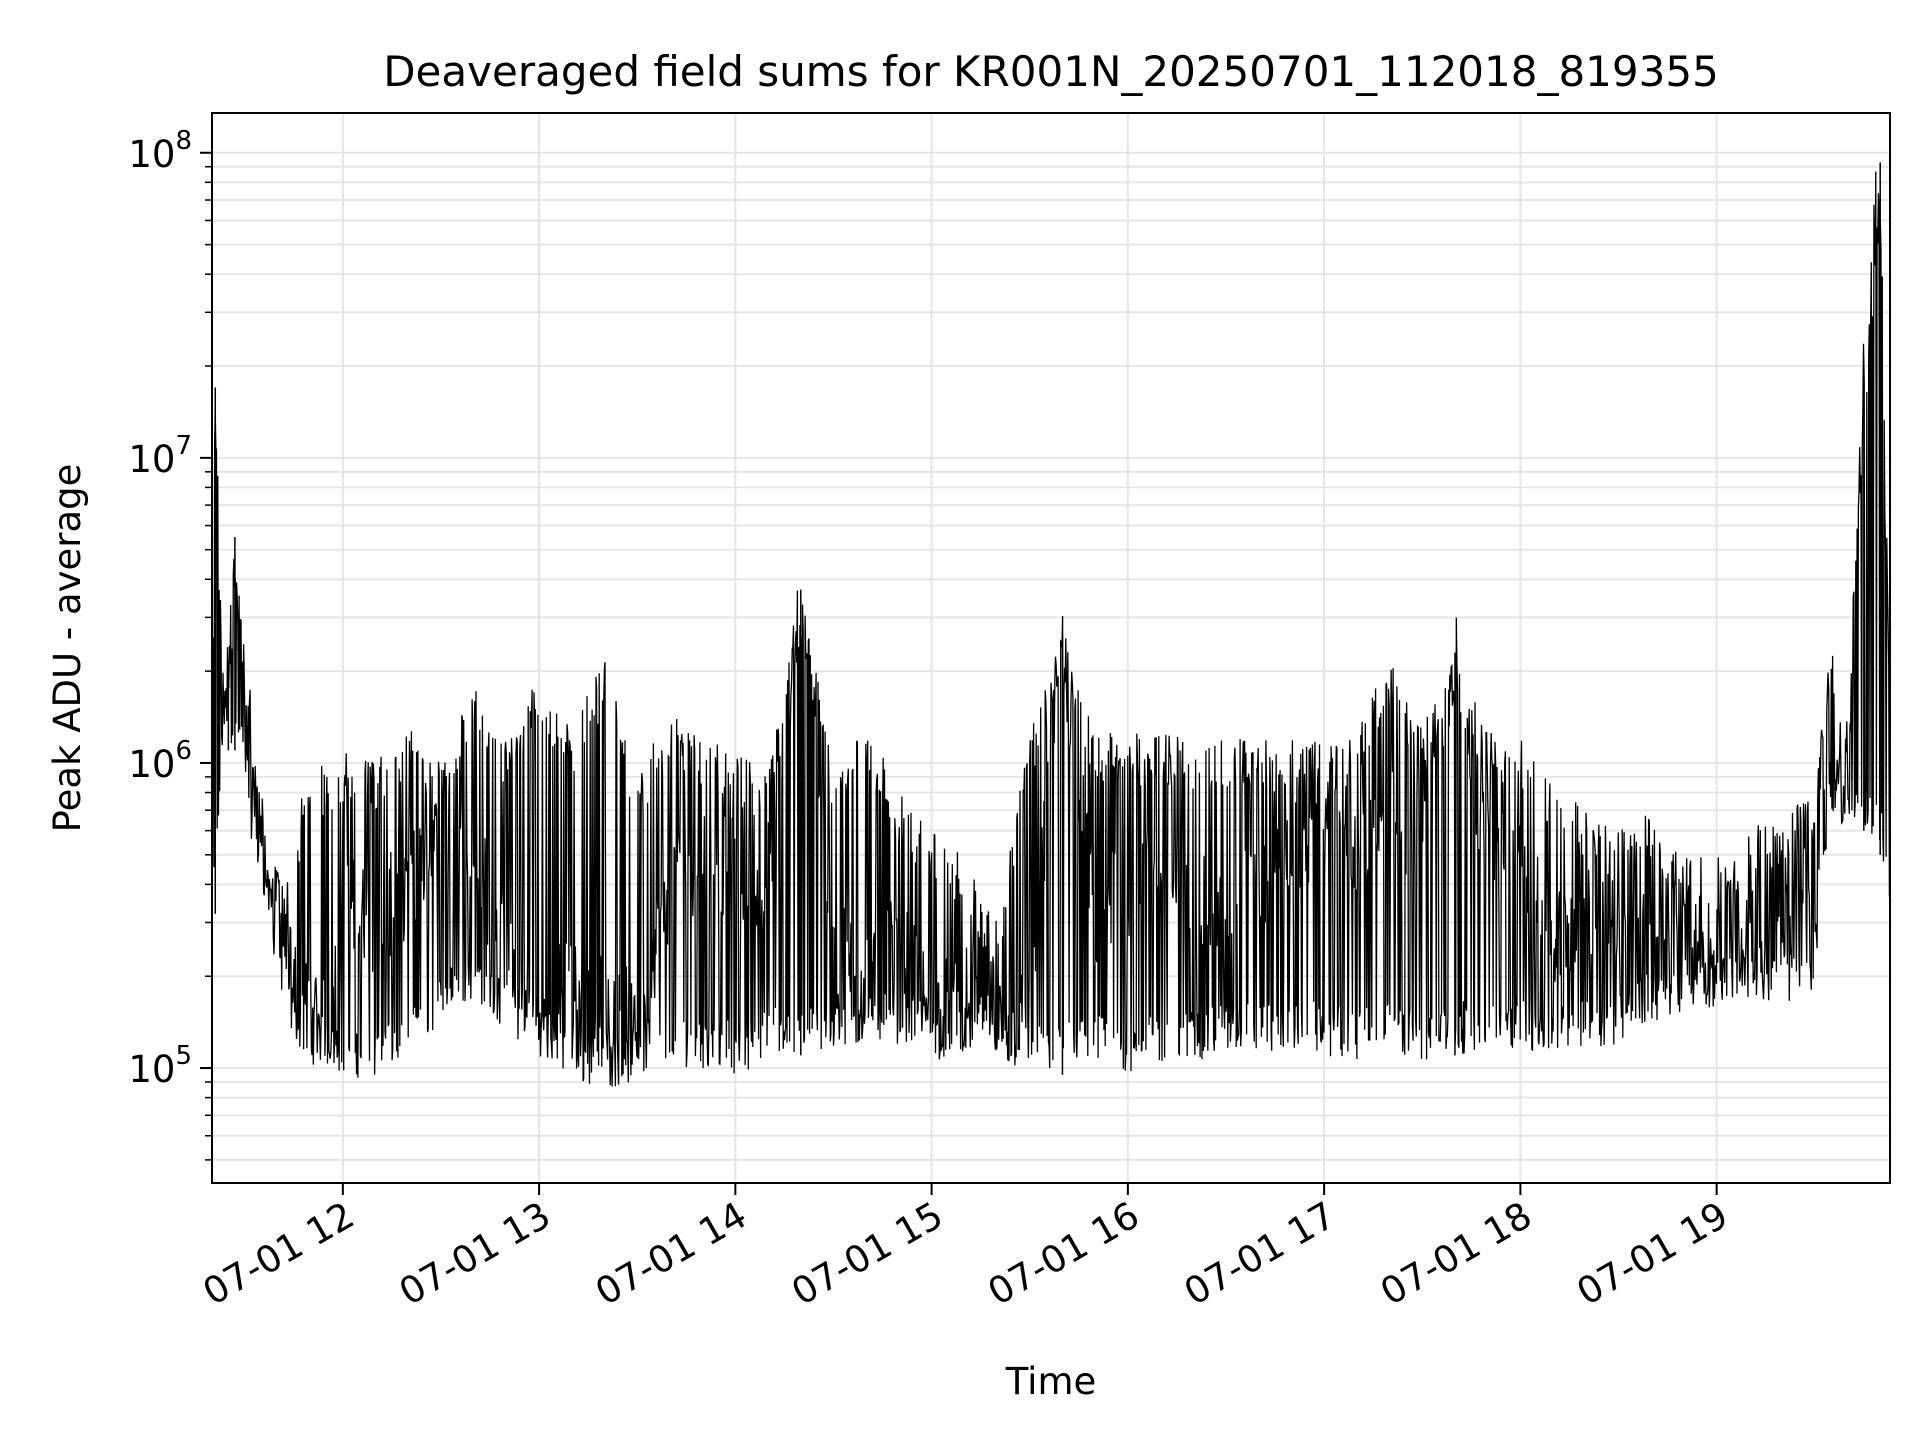  What do you see at coordinates (67, 648) in the screenshot?
I see `y-axis-label: Peak ADU - average` at bounding box center [67, 648].